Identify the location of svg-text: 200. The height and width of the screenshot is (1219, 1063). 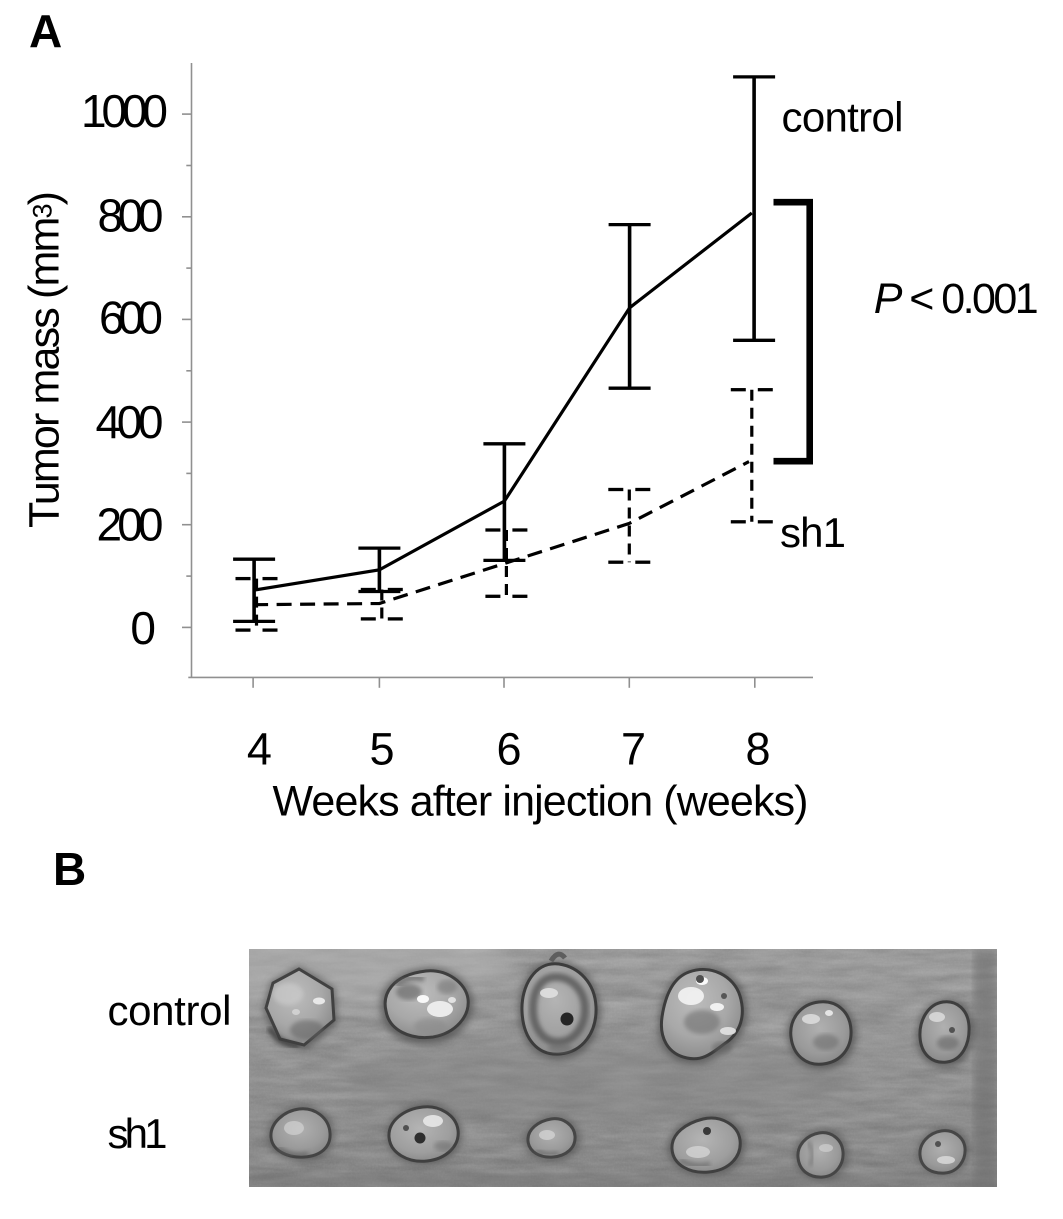
(130, 524).